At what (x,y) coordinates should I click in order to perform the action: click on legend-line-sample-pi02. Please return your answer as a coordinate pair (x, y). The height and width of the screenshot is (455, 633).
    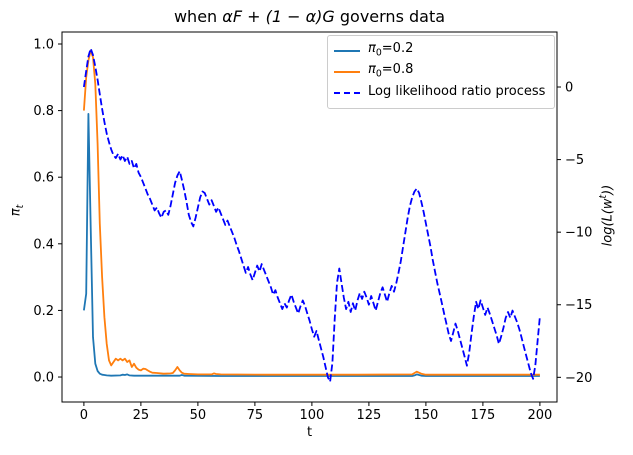
    Looking at the image, I should click on (347, 50).